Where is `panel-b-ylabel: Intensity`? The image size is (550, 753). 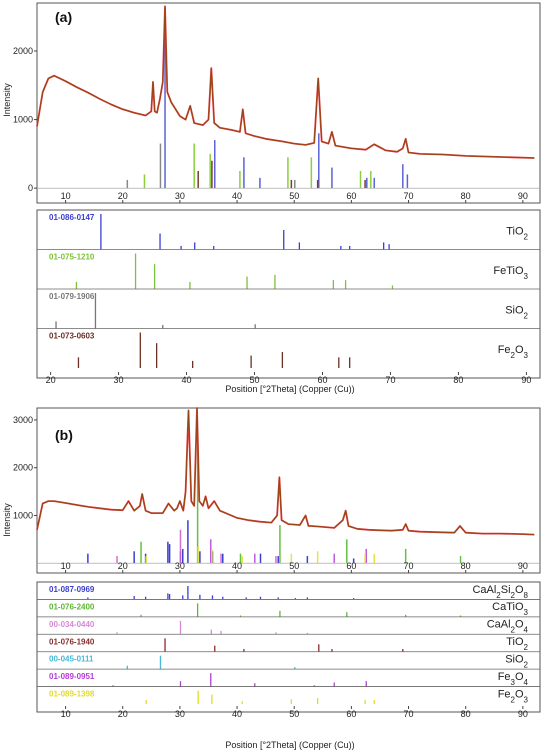
panel-b-ylabel: Intensity is located at coordinates (7, 520).